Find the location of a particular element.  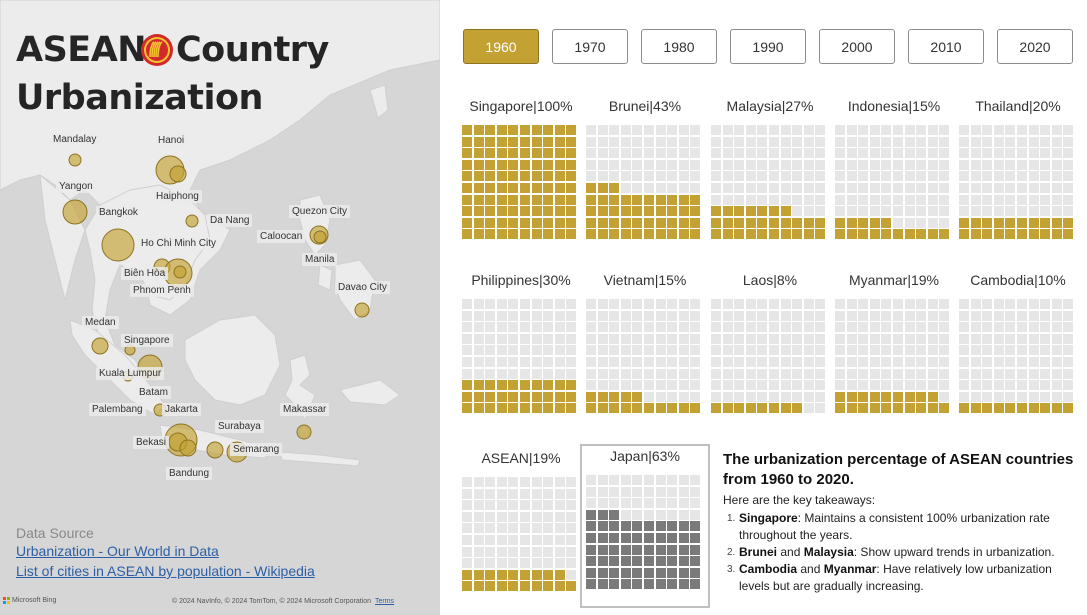

data-source-link-owid: Urbanization - Our World in Data is located at coordinates (117, 551).